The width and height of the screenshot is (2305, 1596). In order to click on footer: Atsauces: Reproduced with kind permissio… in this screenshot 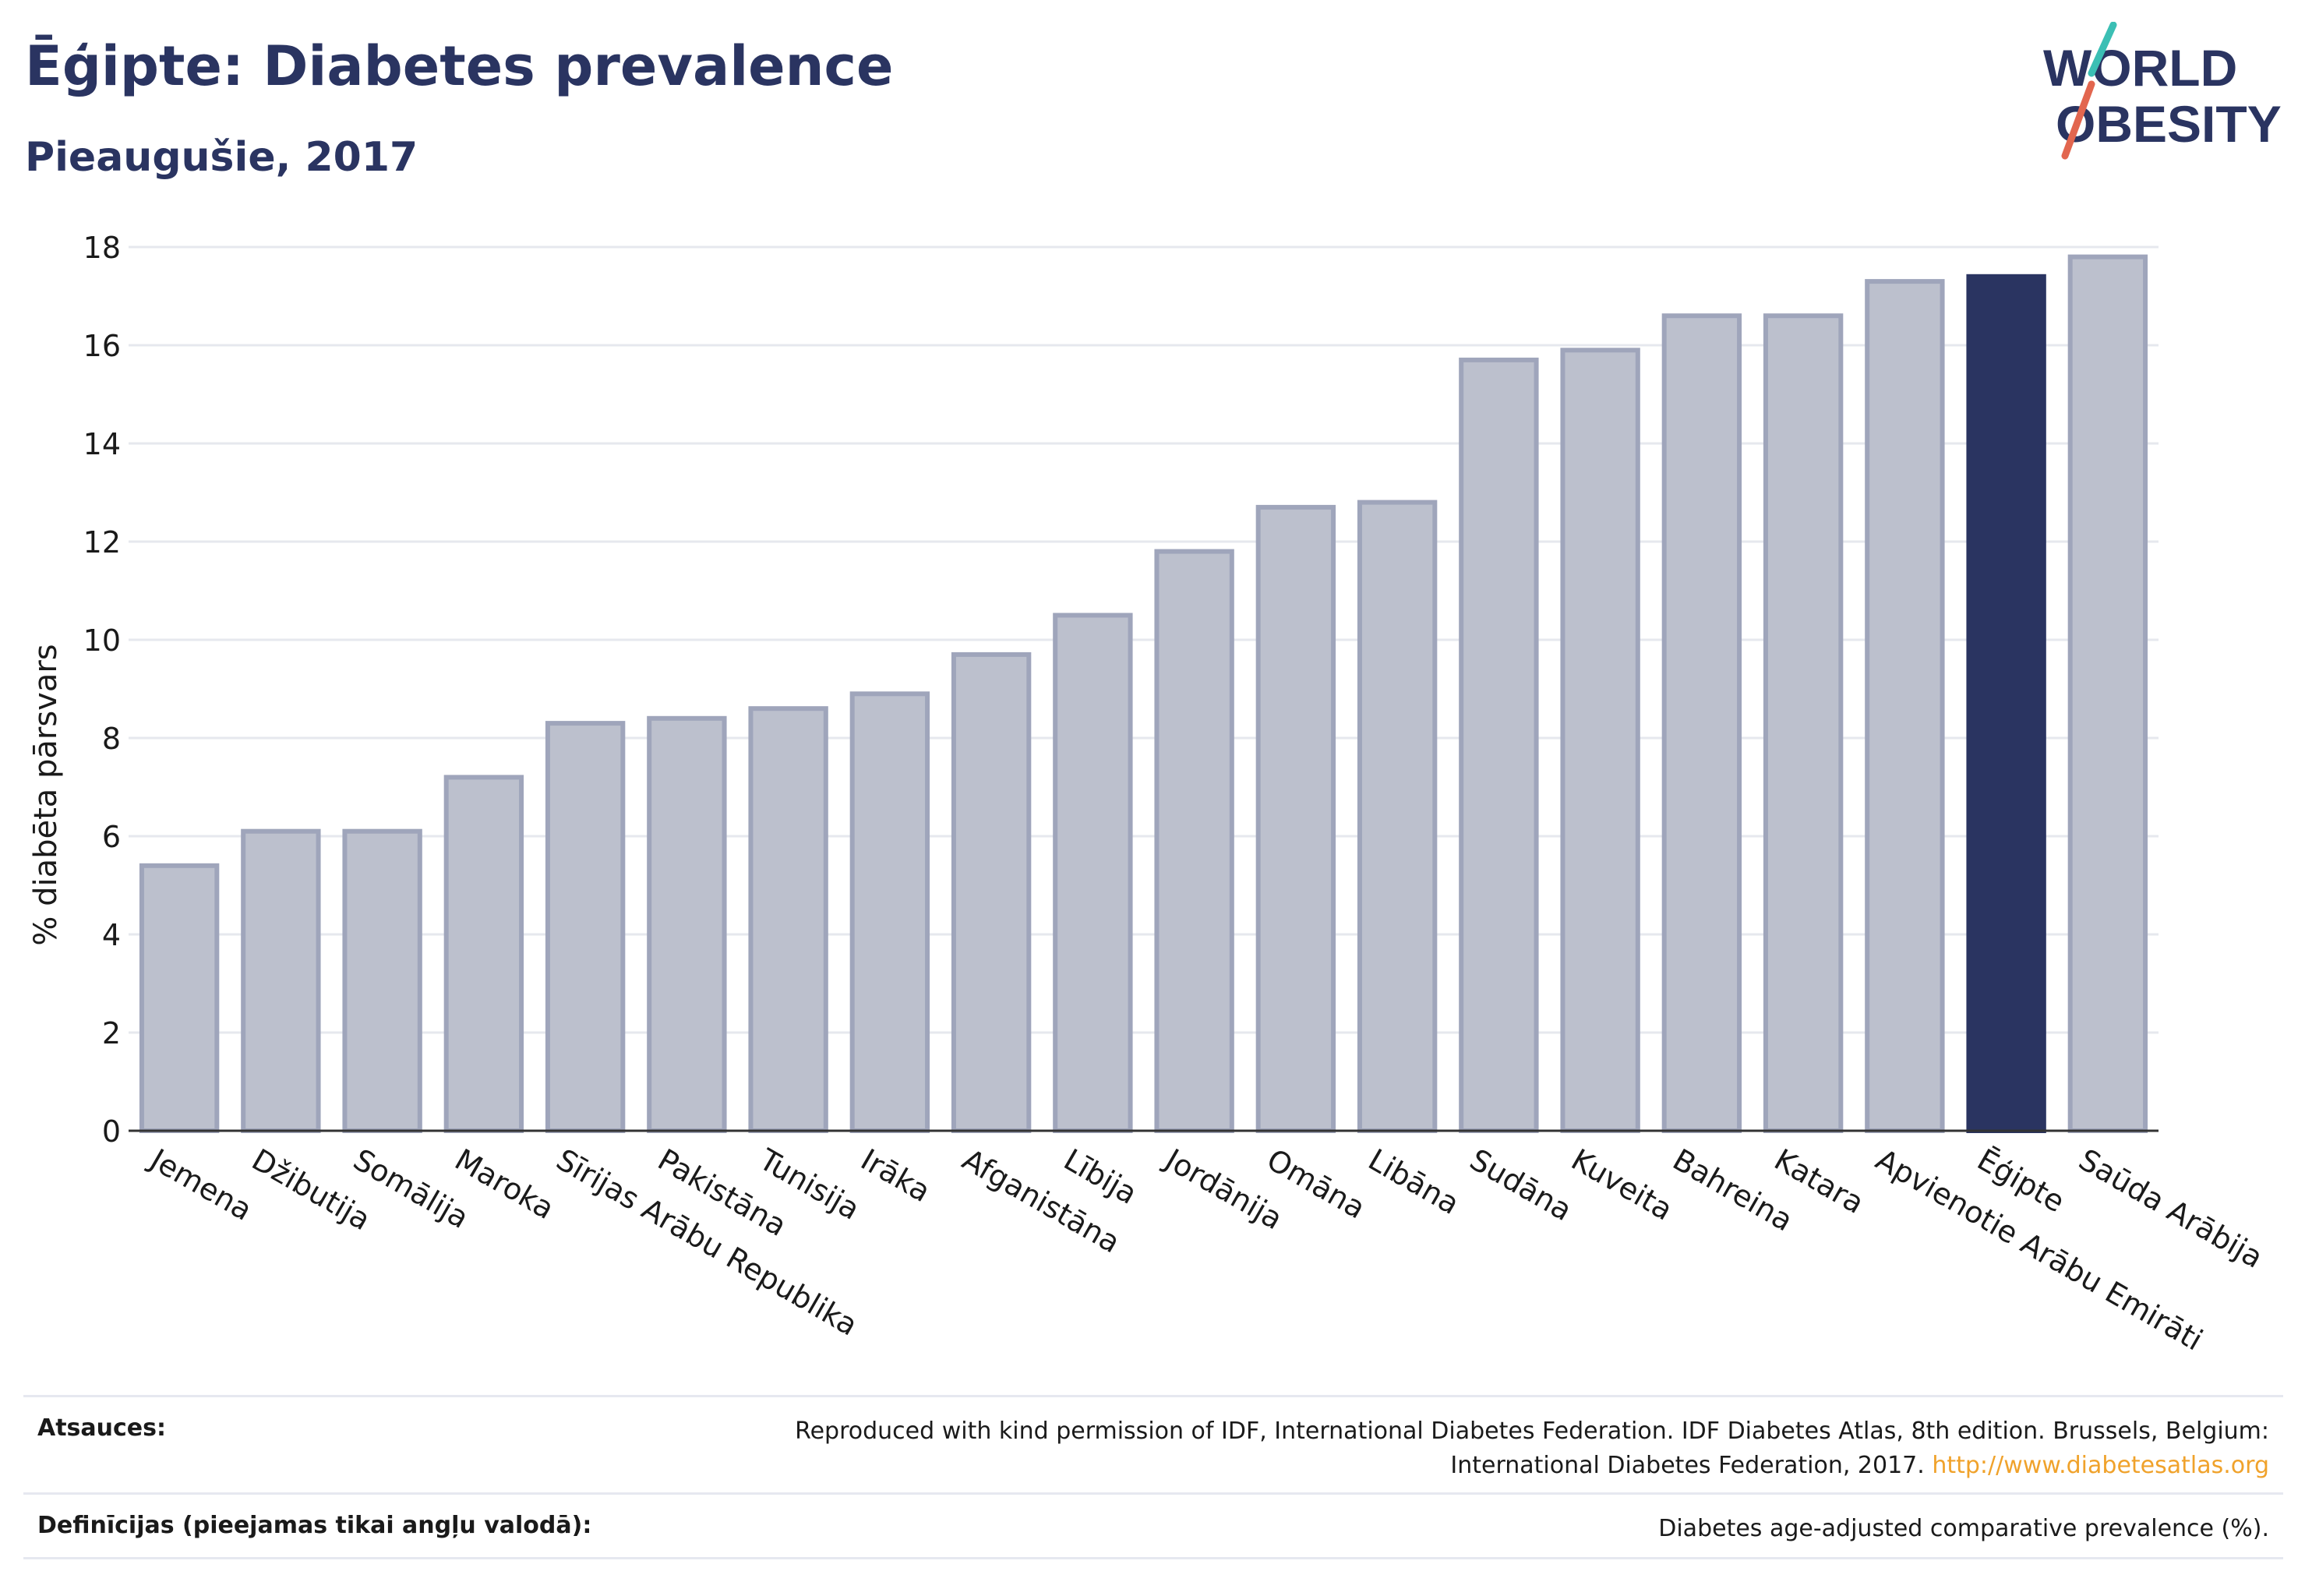, I will do `click(1153, 1477)`.